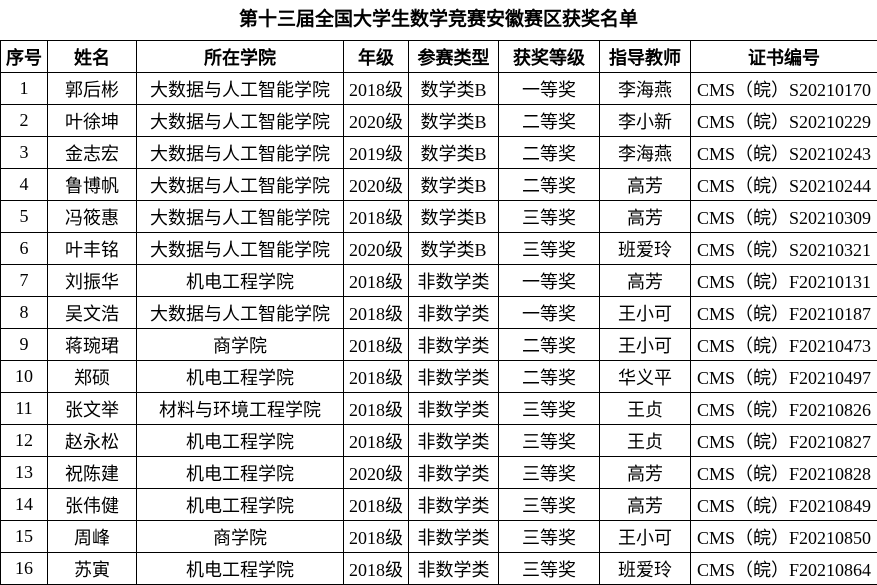 This screenshot has width=877, height=585. I want to click on table-cell: 12, so click(24, 440).